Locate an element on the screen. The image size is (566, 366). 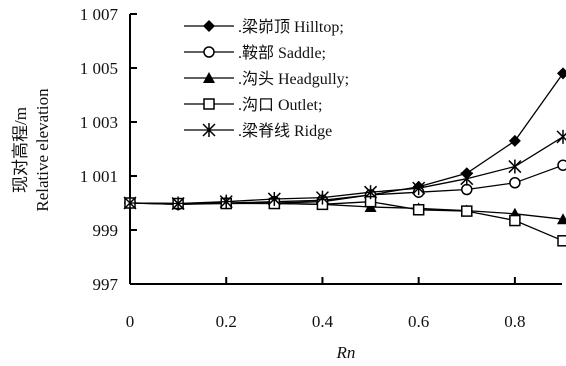
legend-entry: .沟口 Outlet; is located at coordinates (253, 105).